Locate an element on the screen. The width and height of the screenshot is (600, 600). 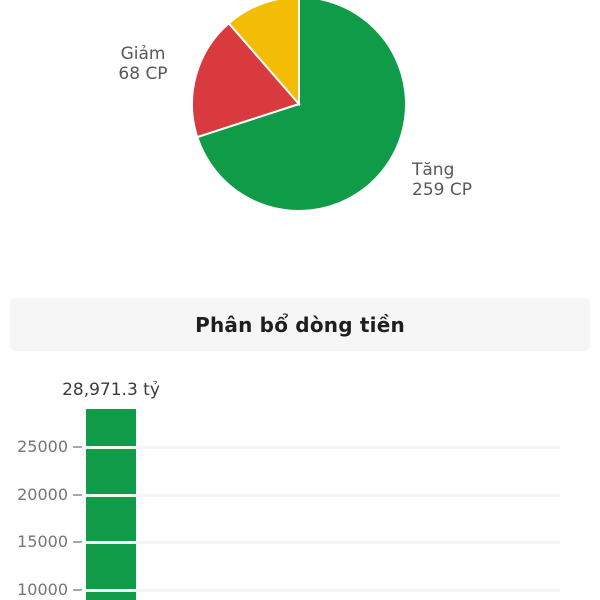
section-title: Phân bổ dòng tiền is located at coordinates (300, 324).